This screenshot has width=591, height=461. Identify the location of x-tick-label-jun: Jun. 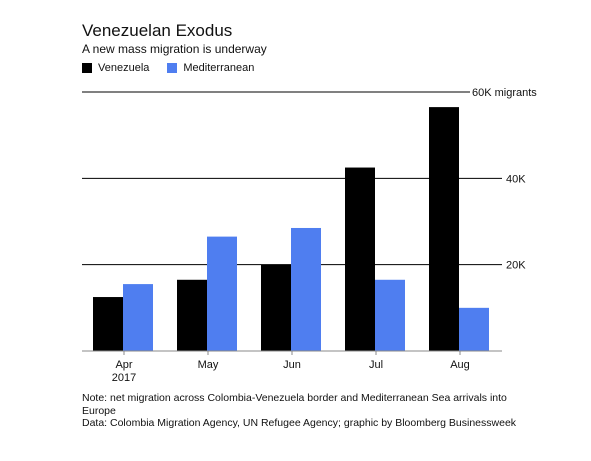
(292, 365).